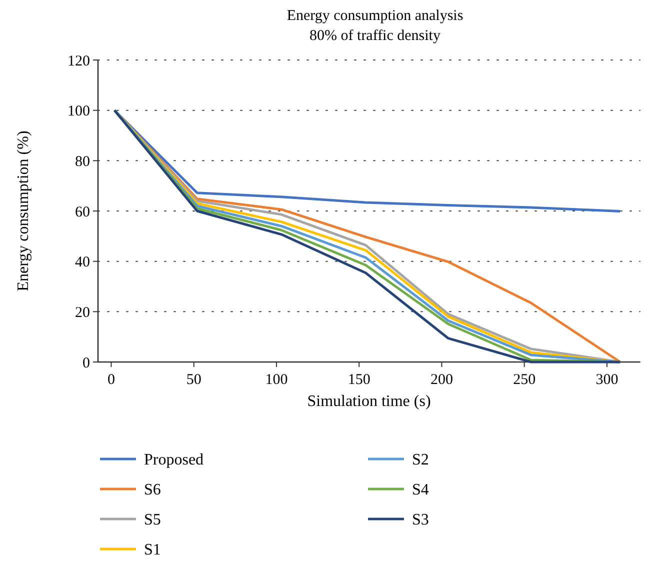 This screenshot has width=668, height=564. Describe the element at coordinates (420, 520) in the screenshot. I see `legend-label: S3` at that location.